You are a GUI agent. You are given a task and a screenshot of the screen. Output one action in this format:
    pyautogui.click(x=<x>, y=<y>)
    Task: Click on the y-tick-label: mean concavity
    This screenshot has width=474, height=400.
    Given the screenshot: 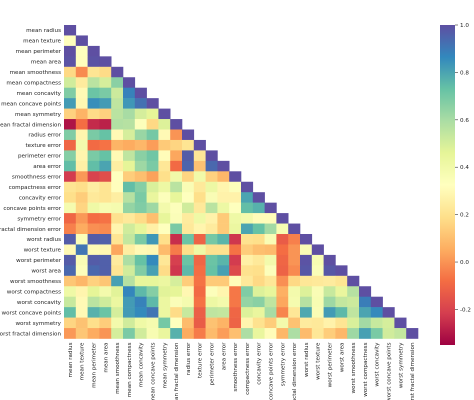 What is the action you would take?
    pyautogui.click(x=38, y=94)
    